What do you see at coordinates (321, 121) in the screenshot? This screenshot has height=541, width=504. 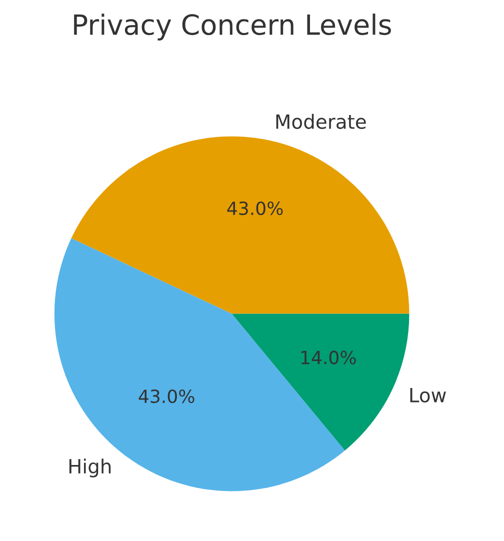 I see `slice-label: Moderate` at bounding box center [321, 121].